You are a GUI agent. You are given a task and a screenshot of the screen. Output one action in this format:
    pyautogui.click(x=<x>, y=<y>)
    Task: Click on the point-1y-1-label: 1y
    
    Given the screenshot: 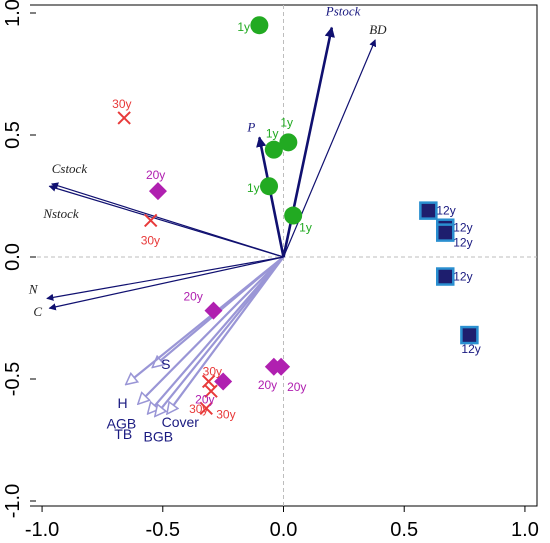 What is the action you would take?
    pyautogui.click(x=243, y=27)
    